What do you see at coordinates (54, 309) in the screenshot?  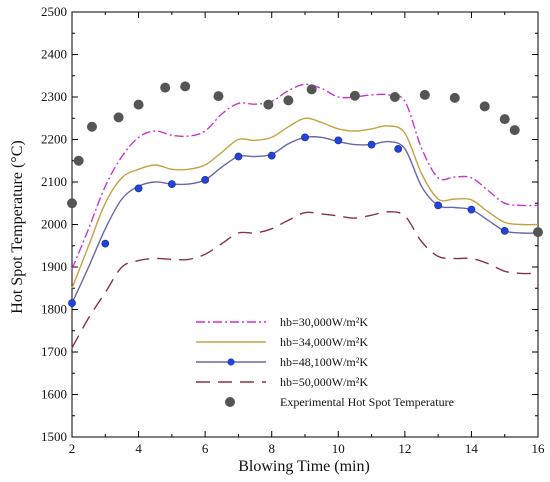 I see `y-tick-label: 1800` at bounding box center [54, 309].